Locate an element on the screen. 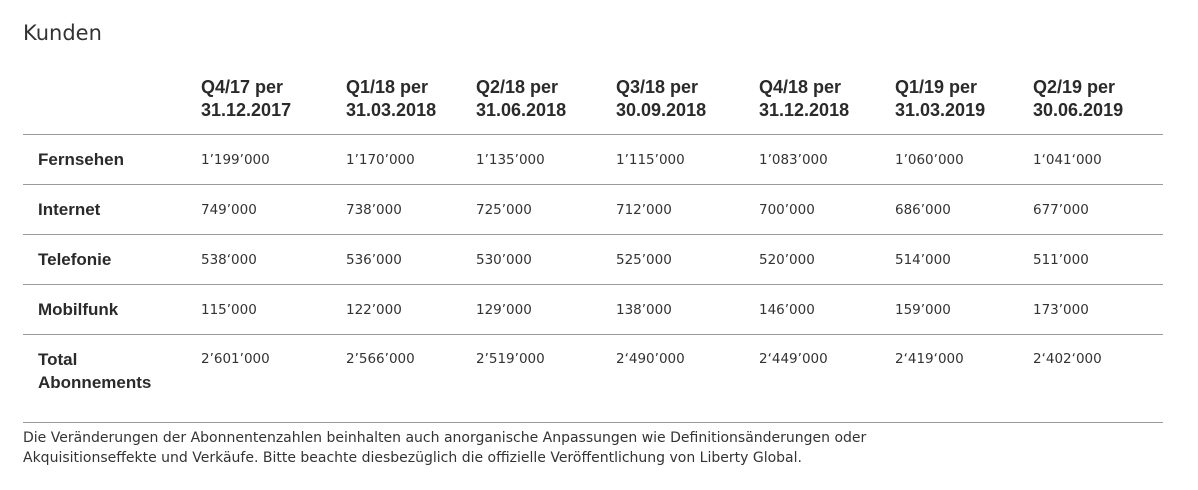 Image resolution: width=1198 pixels, height=490 pixels. column-header: Q4/17 per 31.12.2017 is located at coordinates (273, 100).